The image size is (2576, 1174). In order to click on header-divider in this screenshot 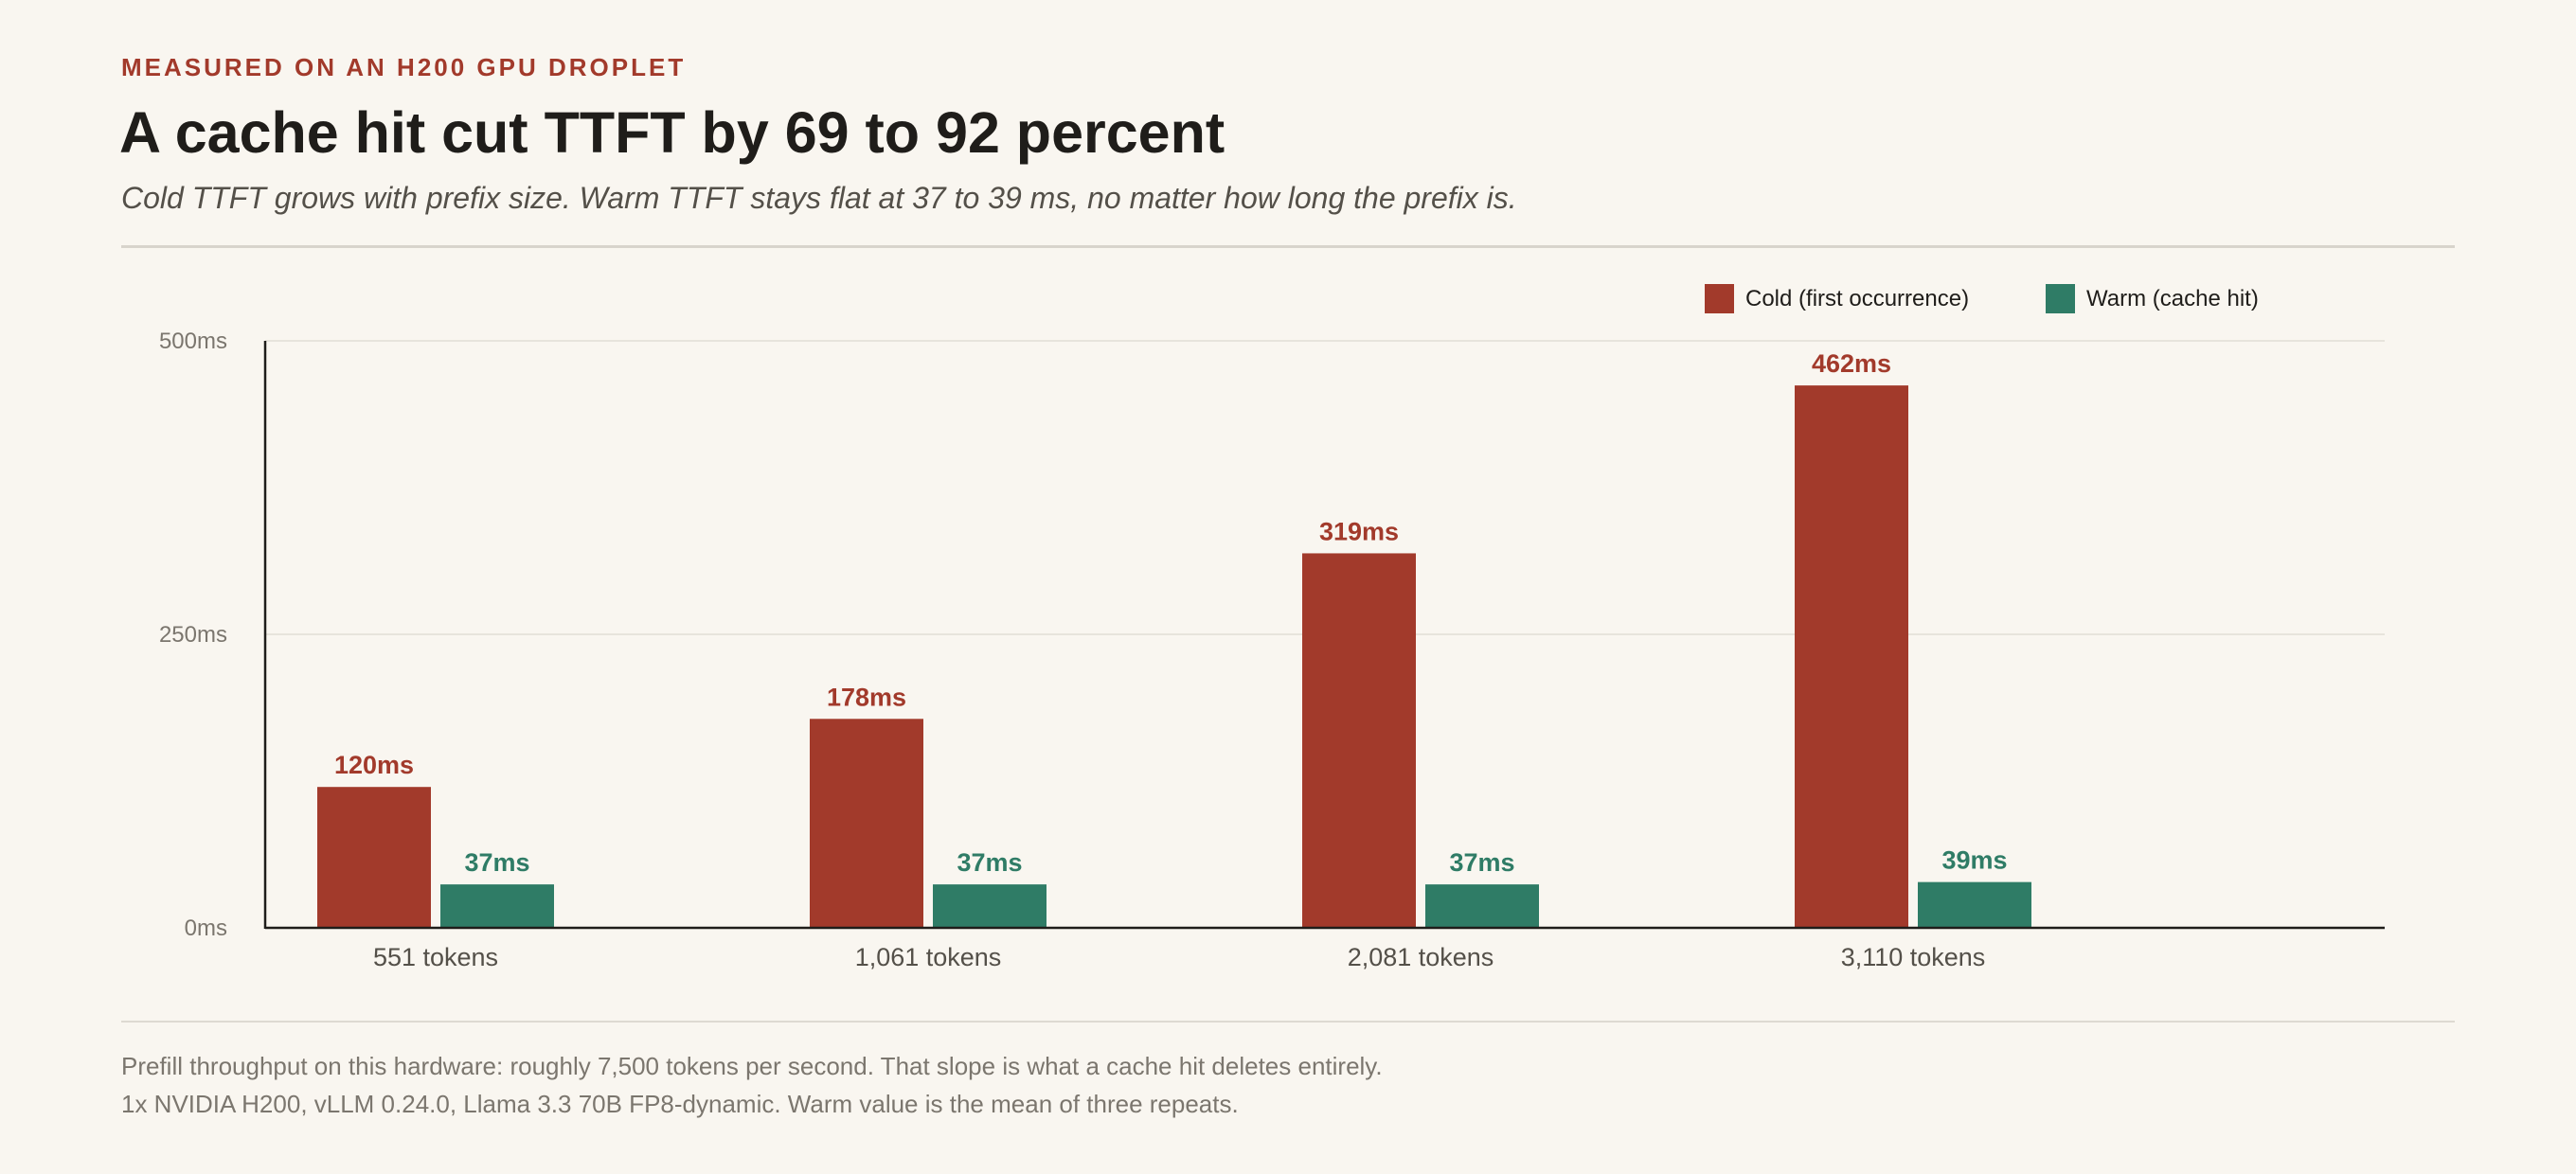, I will do `click(1288, 246)`.